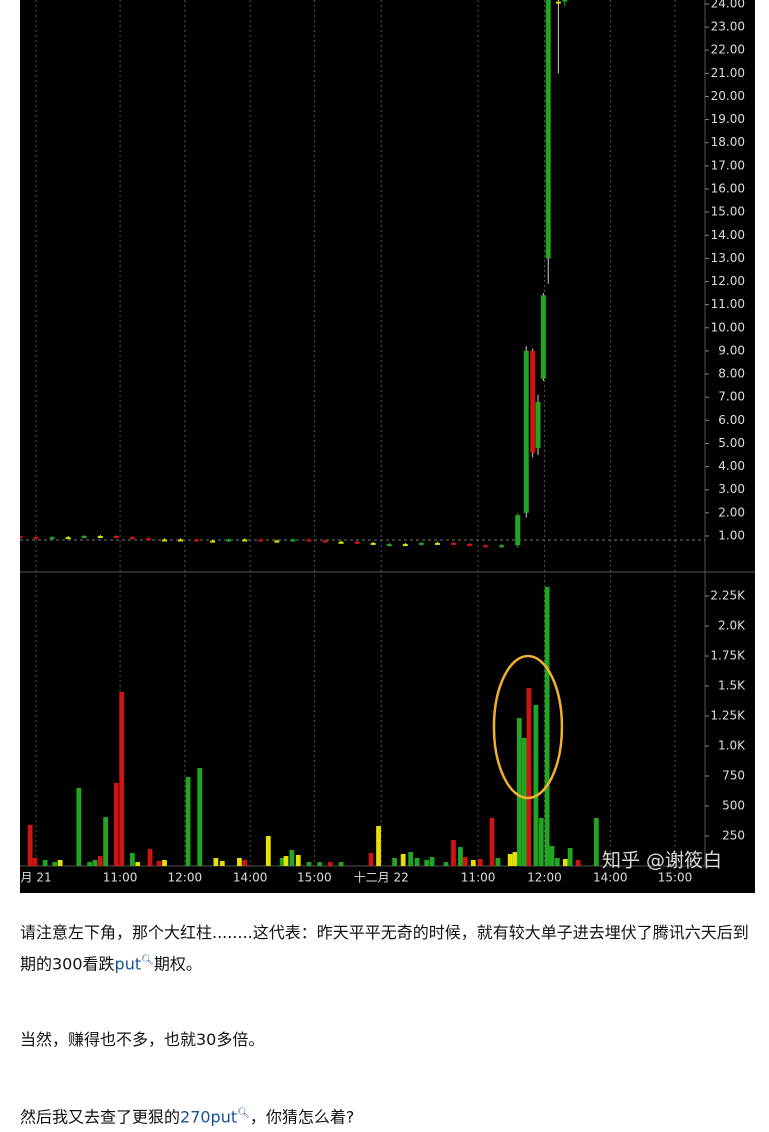 The width and height of the screenshot is (769, 1132). What do you see at coordinates (610, 878) in the screenshot?
I see `x-tick-label: 14:00` at bounding box center [610, 878].